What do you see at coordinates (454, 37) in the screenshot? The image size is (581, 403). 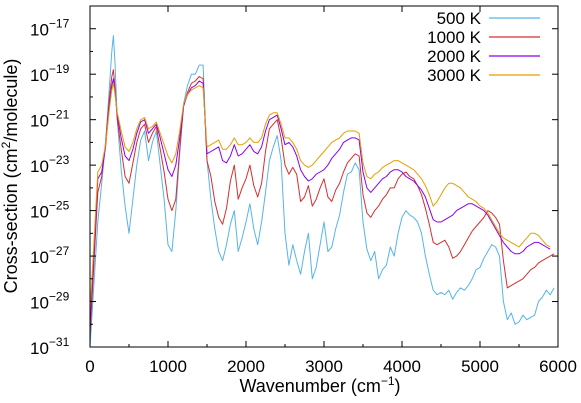 I see `legend-label-1: 1000 K` at bounding box center [454, 37].